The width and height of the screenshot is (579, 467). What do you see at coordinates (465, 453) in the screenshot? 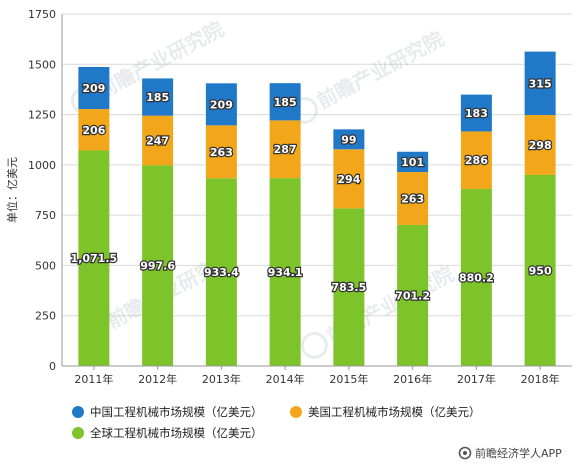
I see `qianzhan-logo-icon` at bounding box center [465, 453].